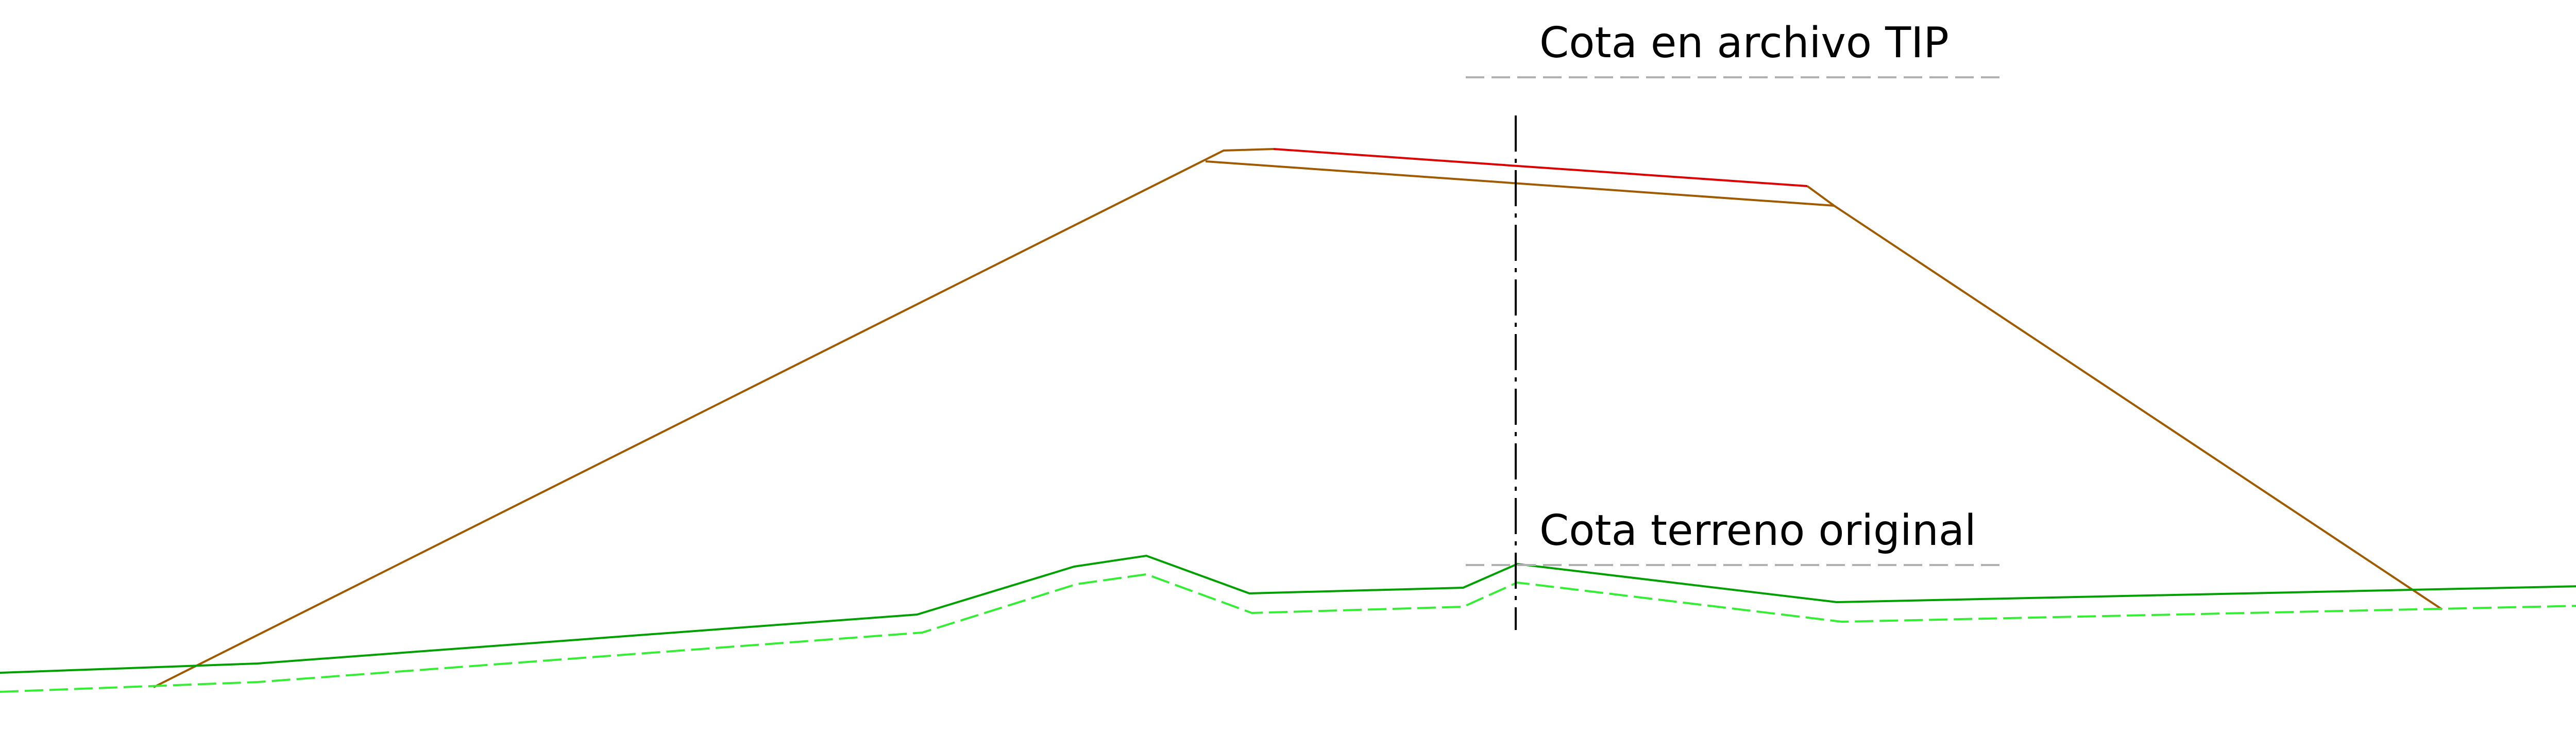 The width and height of the screenshot is (2576, 730). What do you see at coordinates (1744, 43) in the screenshot?
I see `design-elevation-label: Cota en archivo TIP` at bounding box center [1744, 43].